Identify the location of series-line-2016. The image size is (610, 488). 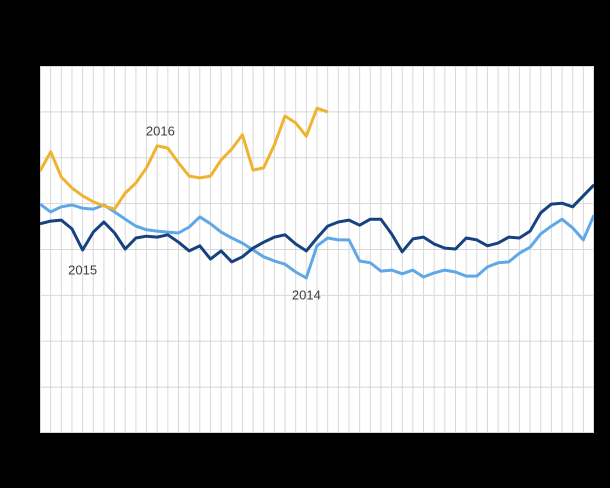
(184, 158).